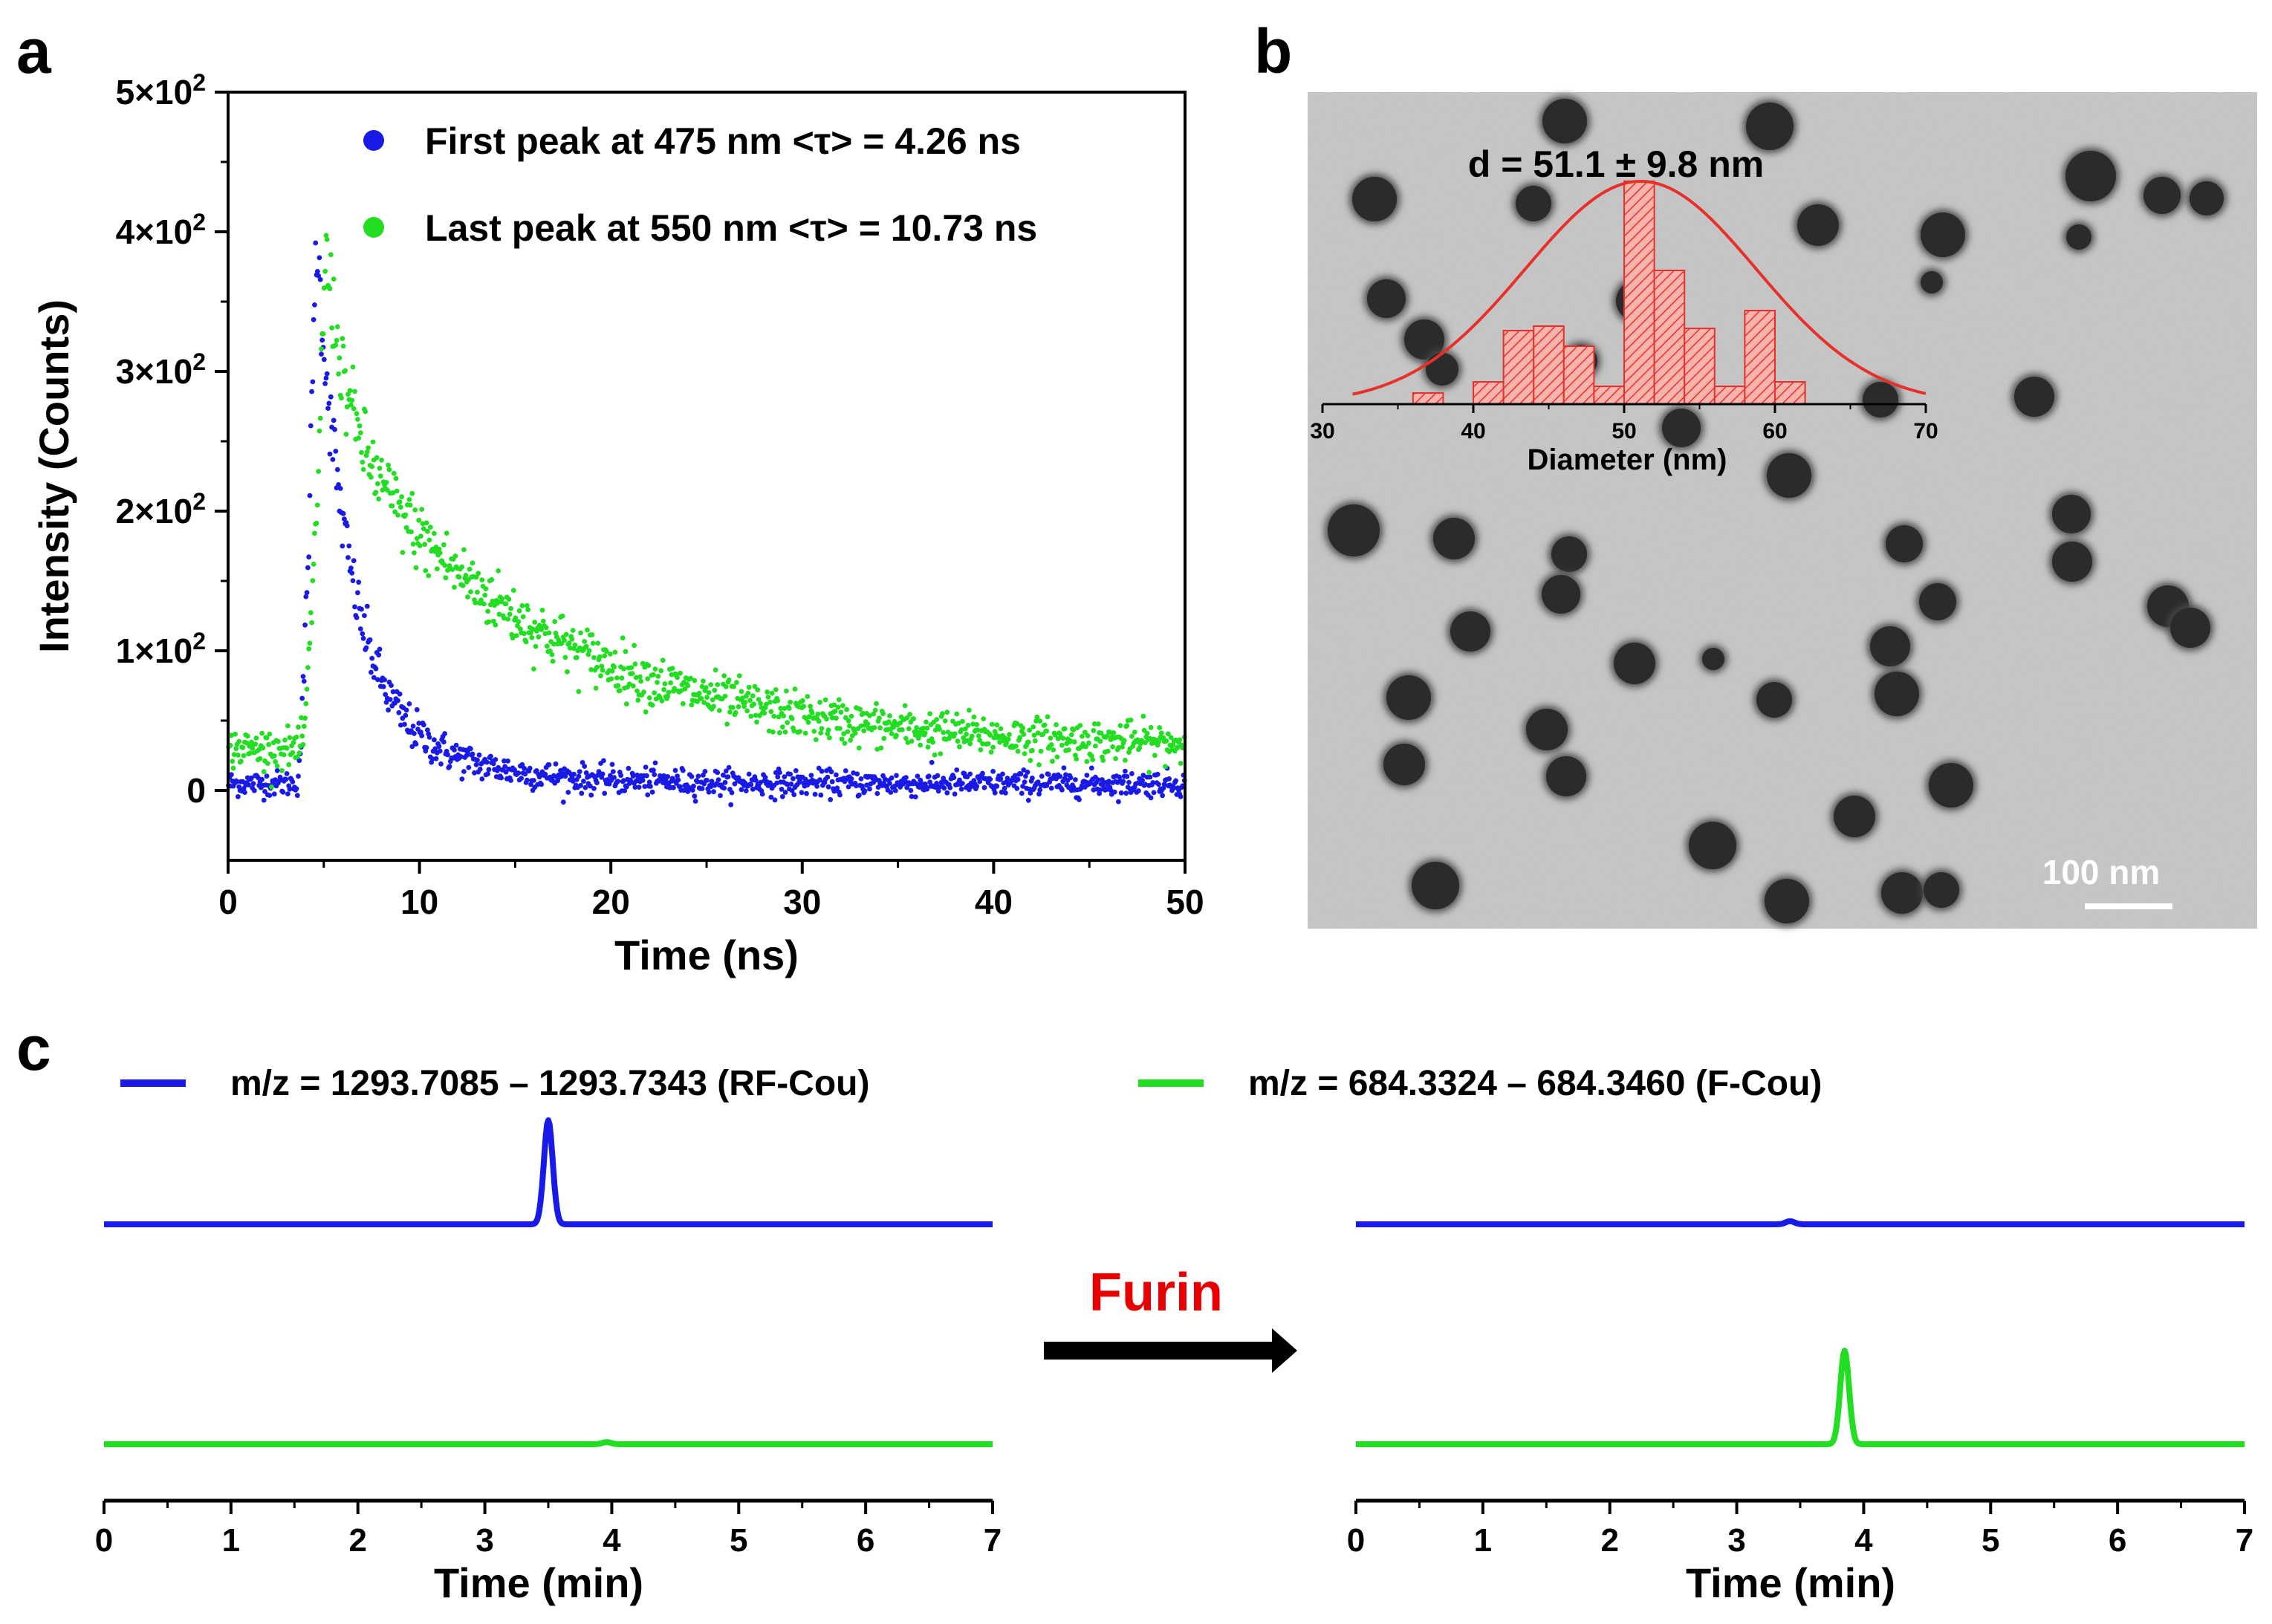 This screenshot has height=1624, width=2272. I want to click on c-left-x-tick-label-5: 5, so click(738, 1540).